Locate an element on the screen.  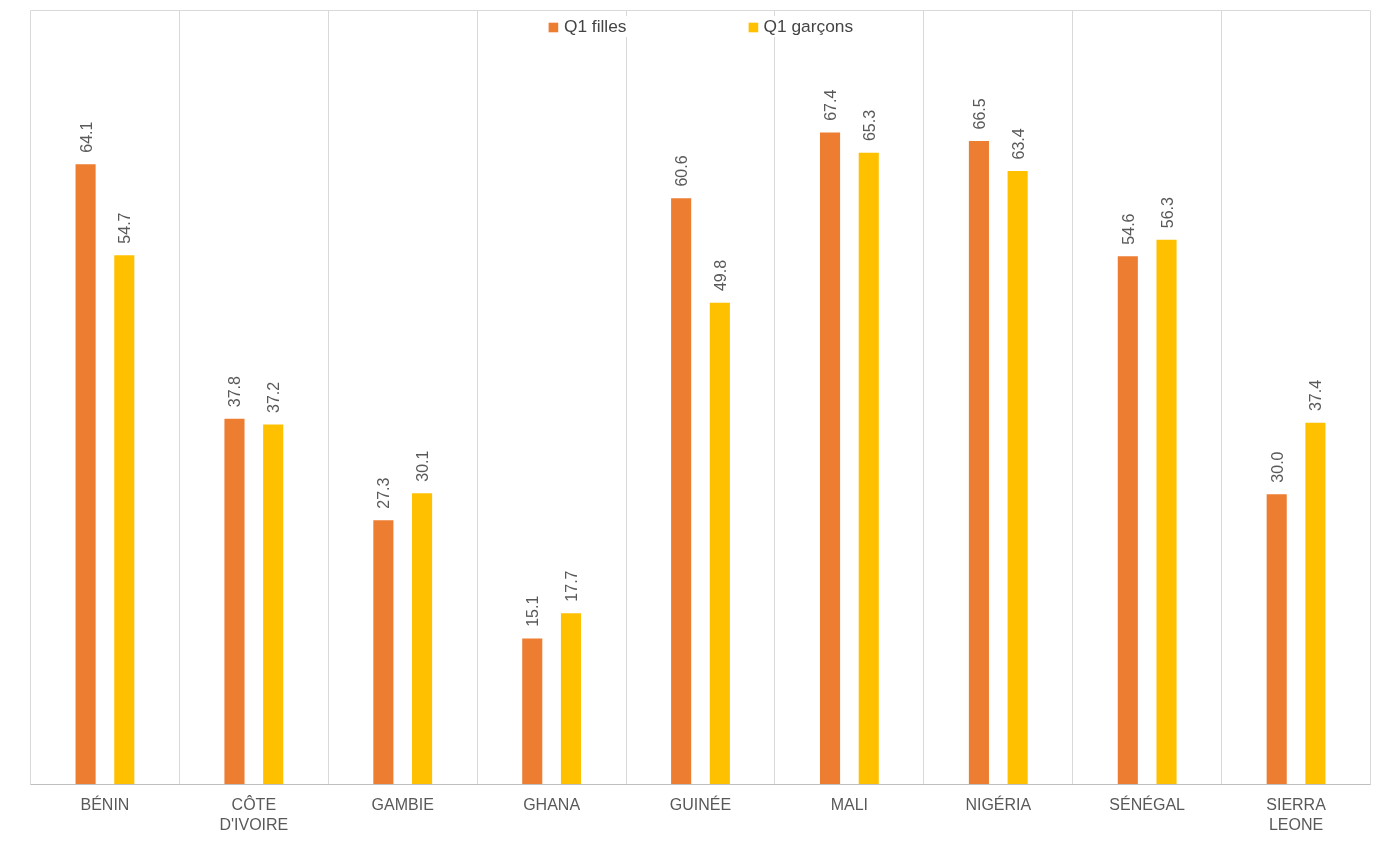
data-label: 49.8 is located at coordinates (720, 275).